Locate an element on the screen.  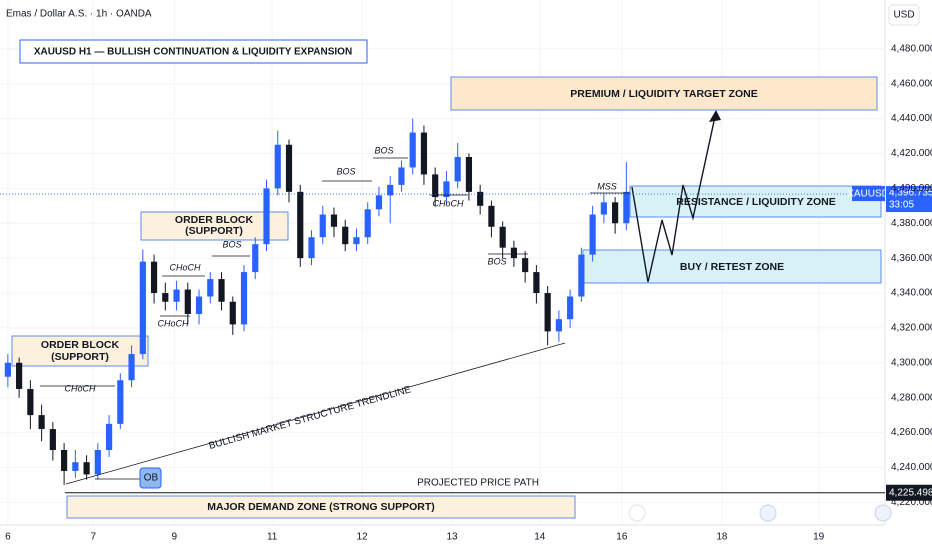
projected-path is located at coordinates (674, 197).